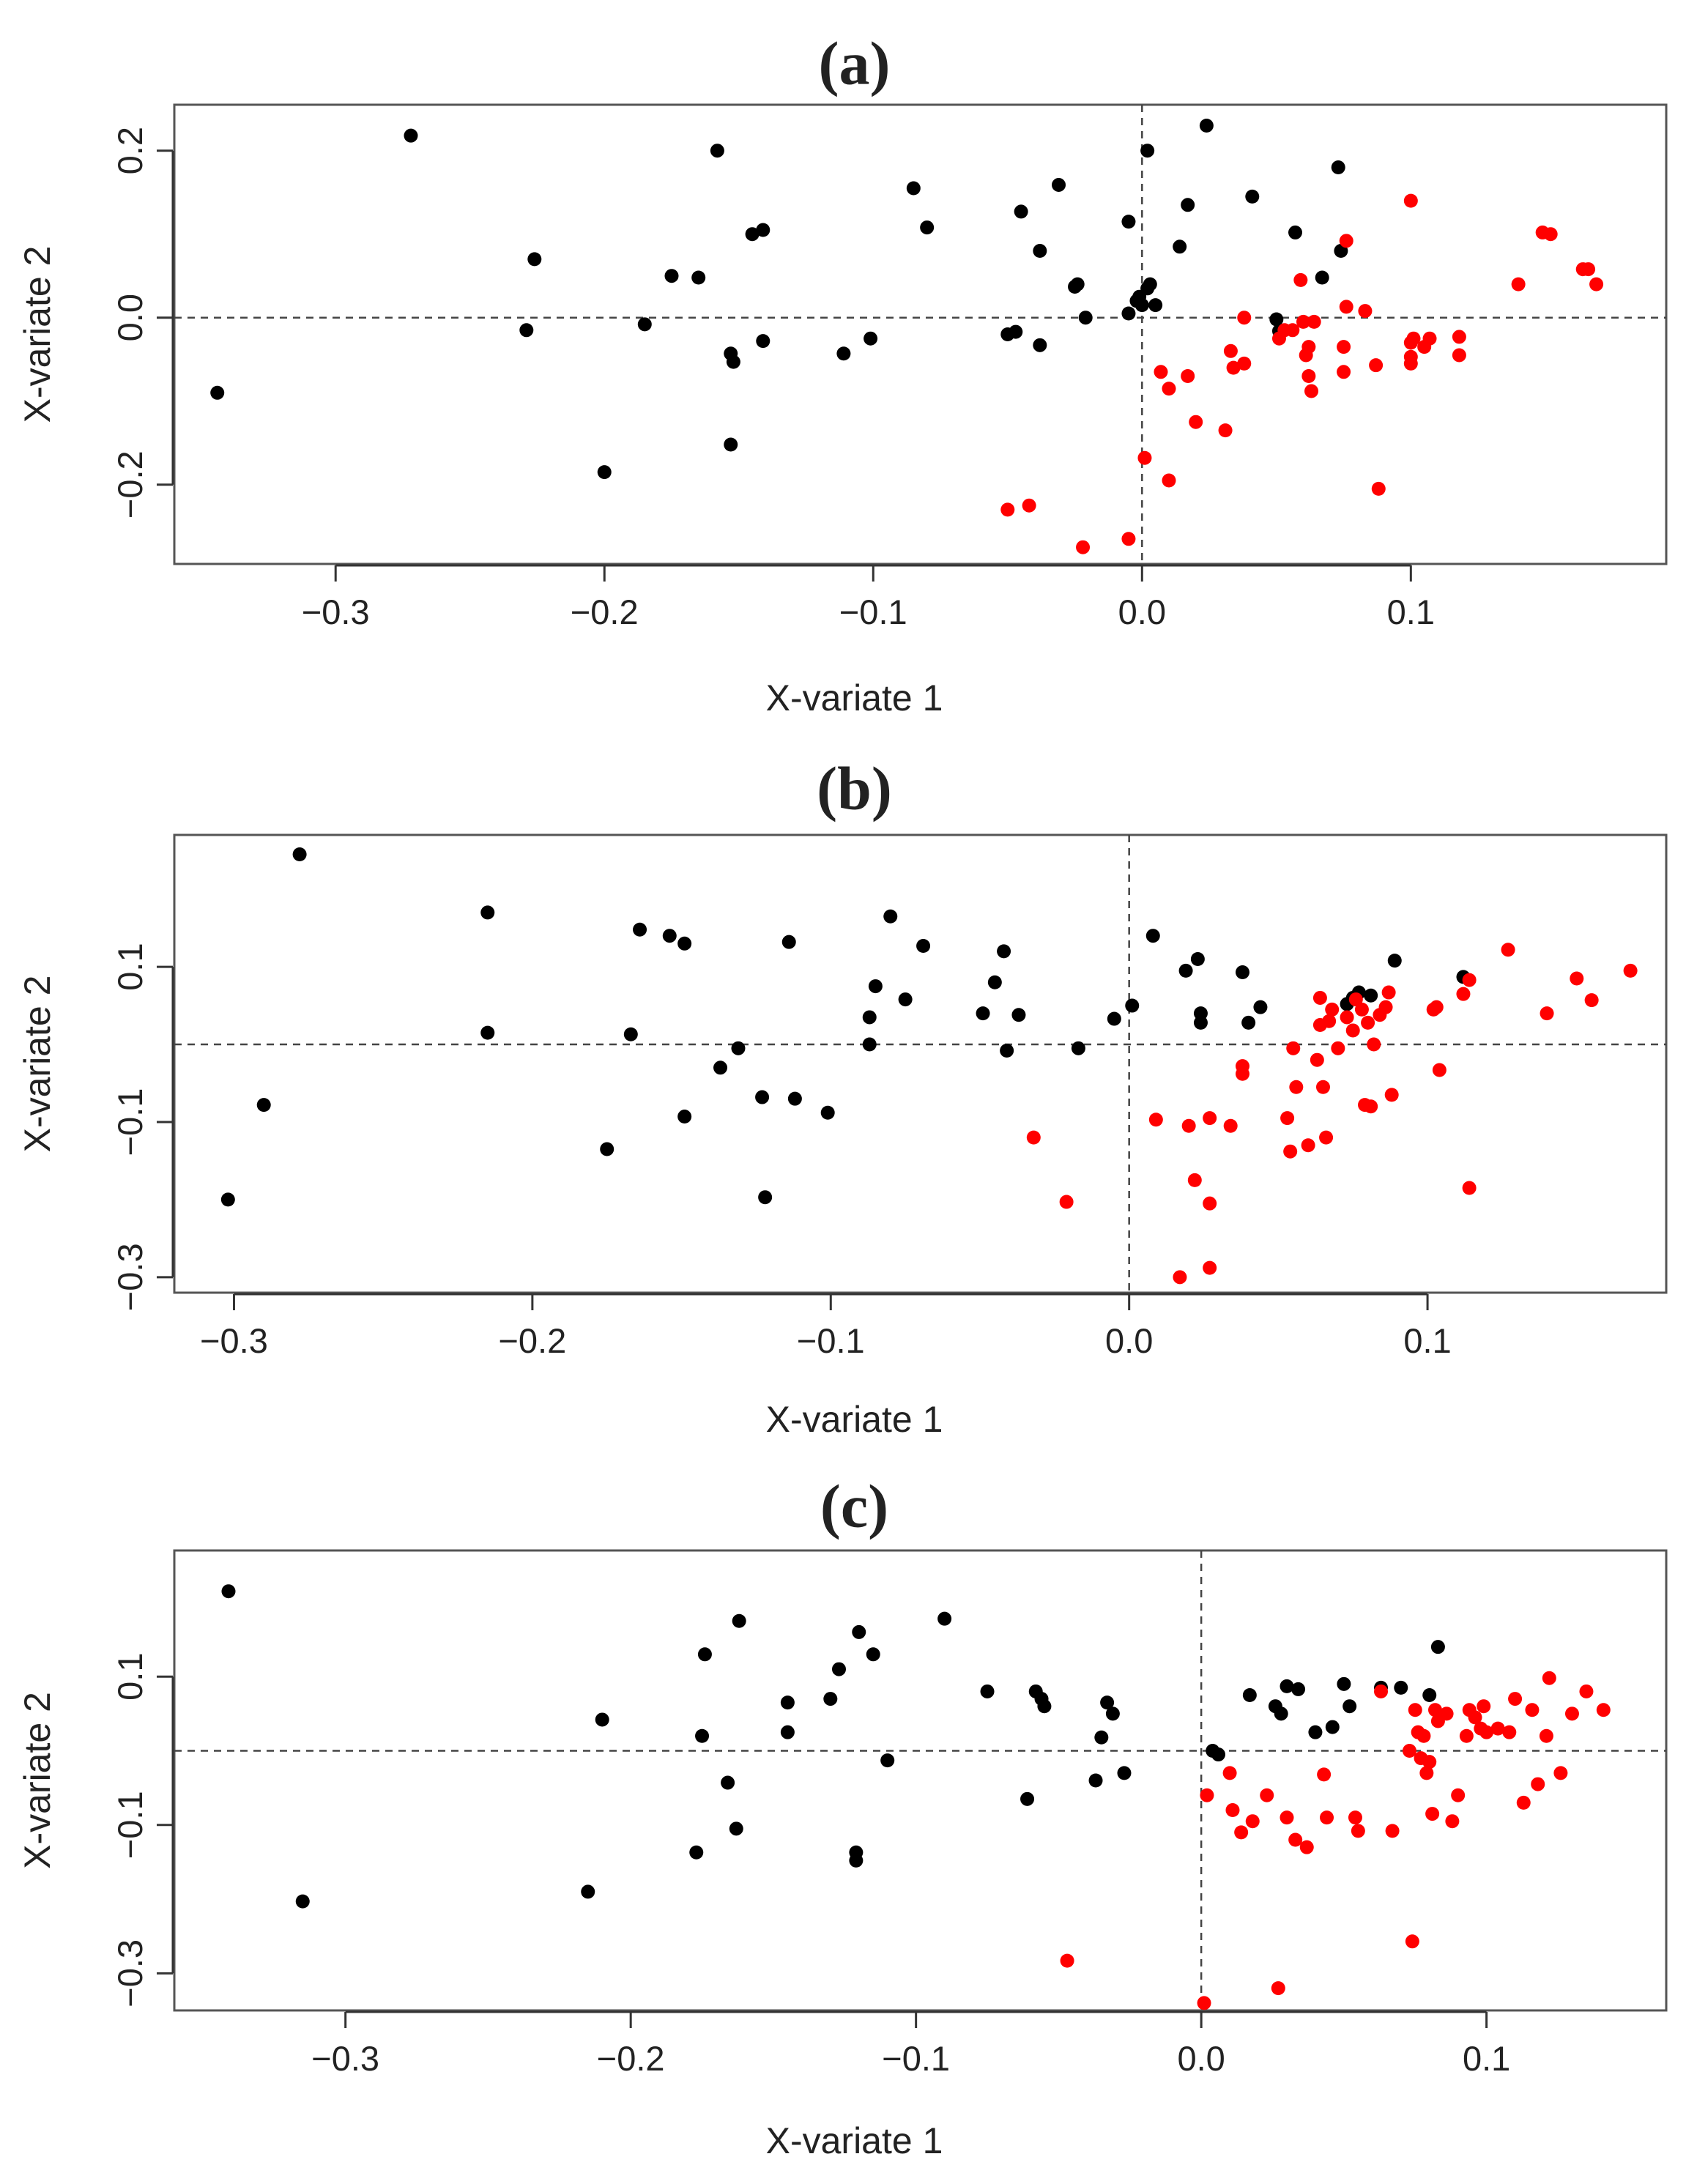  What do you see at coordinates (130, 150) in the screenshot?
I see `y-tick-label: 0.2` at bounding box center [130, 150].